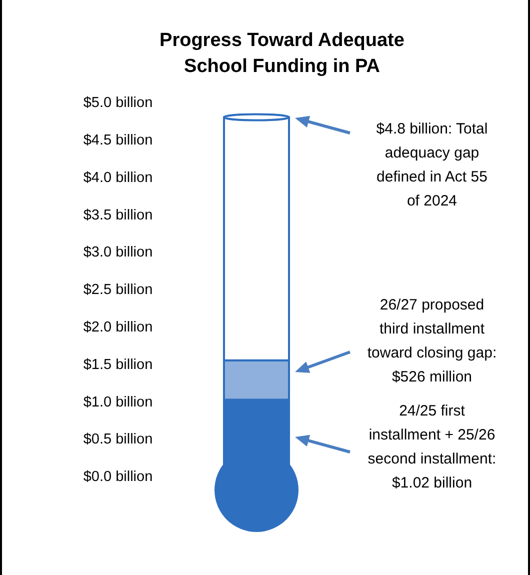  What do you see at coordinates (118, 290) in the screenshot?
I see `y-tick-label: $2.5 billion` at bounding box center [118, 290].